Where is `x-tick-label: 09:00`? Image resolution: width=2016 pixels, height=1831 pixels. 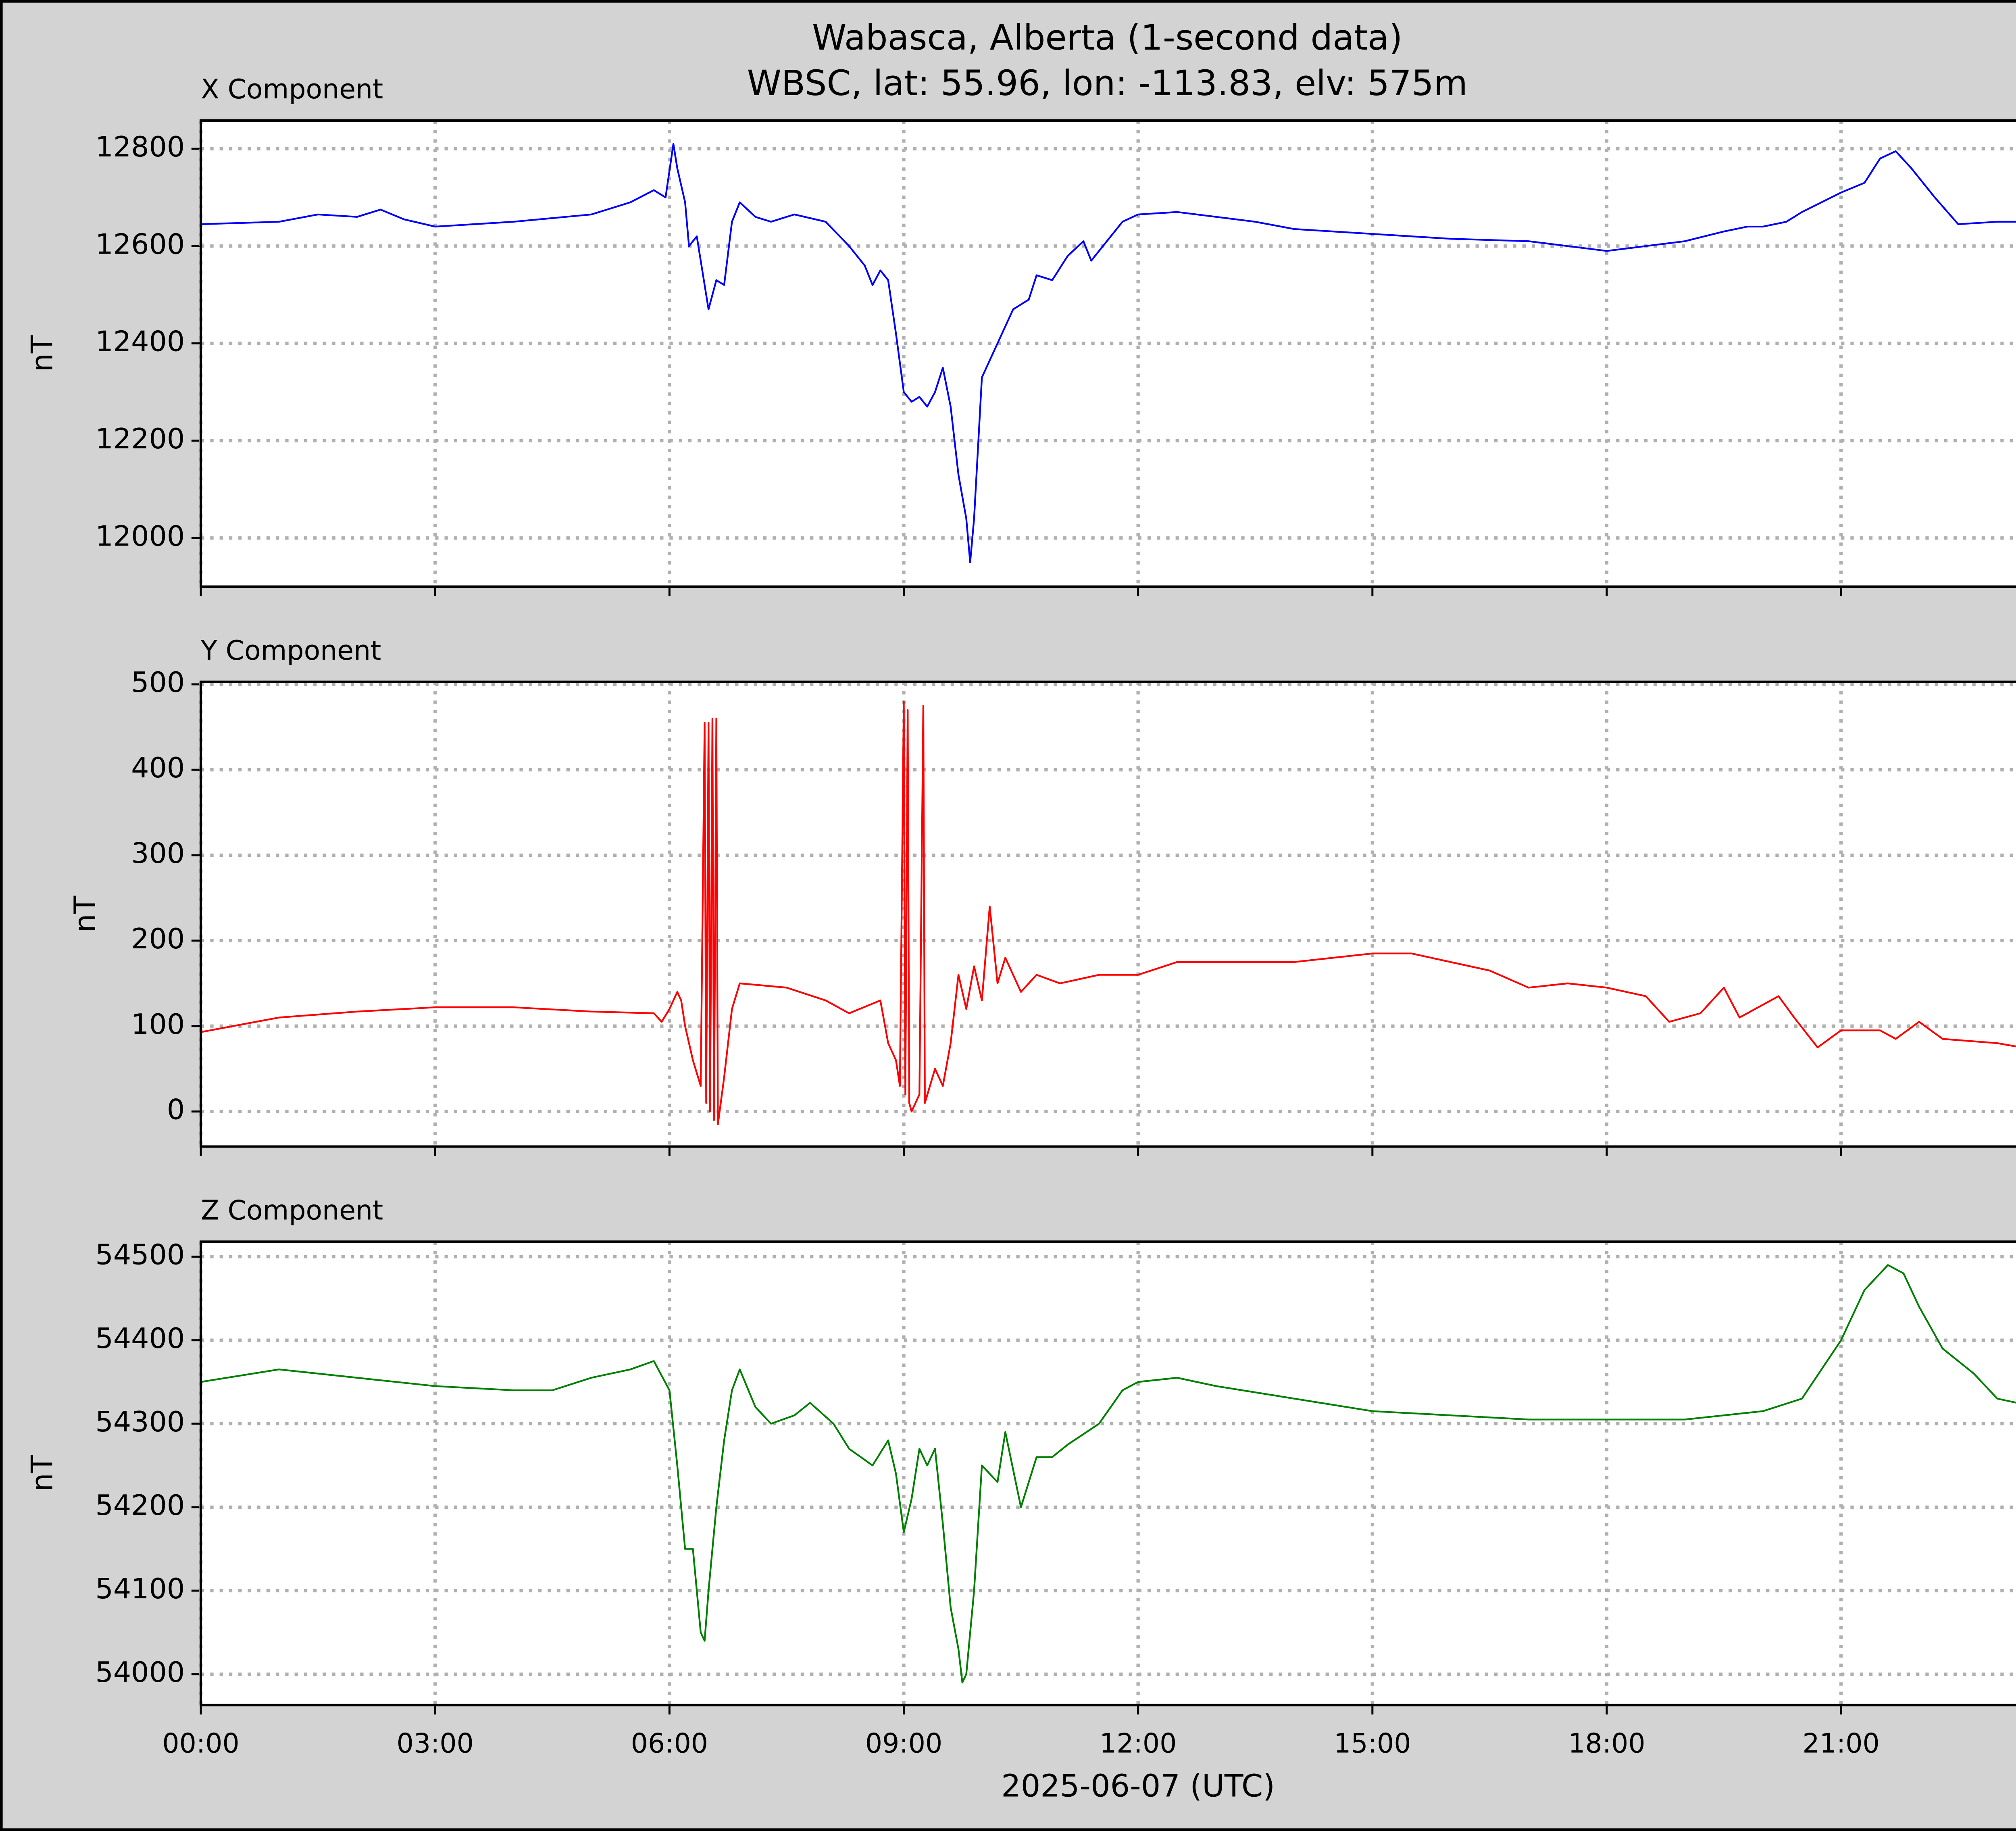
x-tick-label: 09:00 is located at coordinates (903, 1743).